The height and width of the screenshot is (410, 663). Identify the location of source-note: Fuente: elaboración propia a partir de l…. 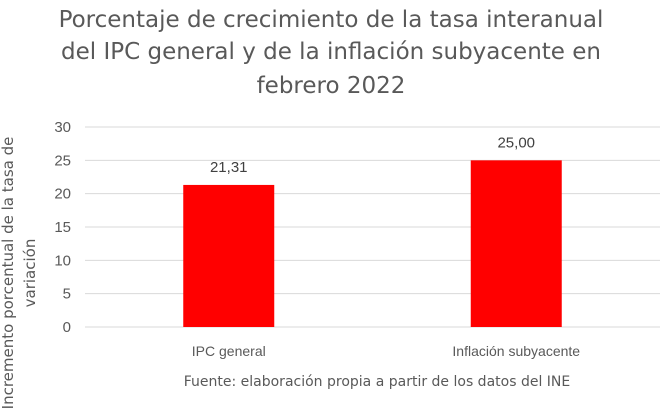
(377, 382).